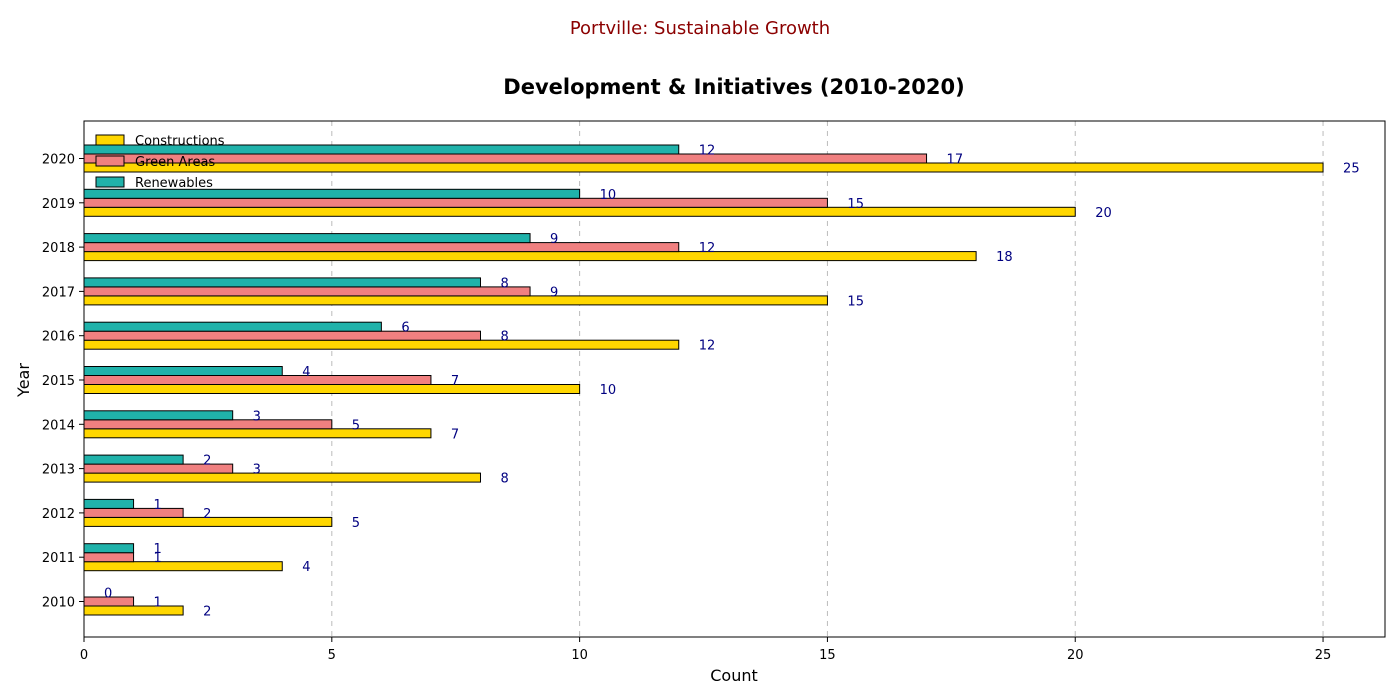 The width and height of the screenshot is (1400, 700). What do you see at coordinates (158, 549) in the screenshot?
I see `value-label-renewables-2011: 1` at bounding box center [158, 549].